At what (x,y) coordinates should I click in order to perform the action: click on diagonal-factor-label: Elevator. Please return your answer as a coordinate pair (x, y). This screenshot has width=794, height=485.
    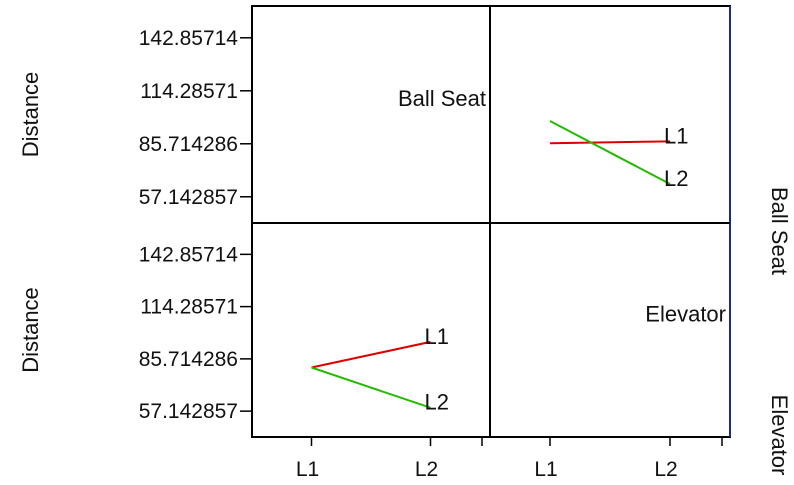
    Looking at the image, I should click on (685, 313).